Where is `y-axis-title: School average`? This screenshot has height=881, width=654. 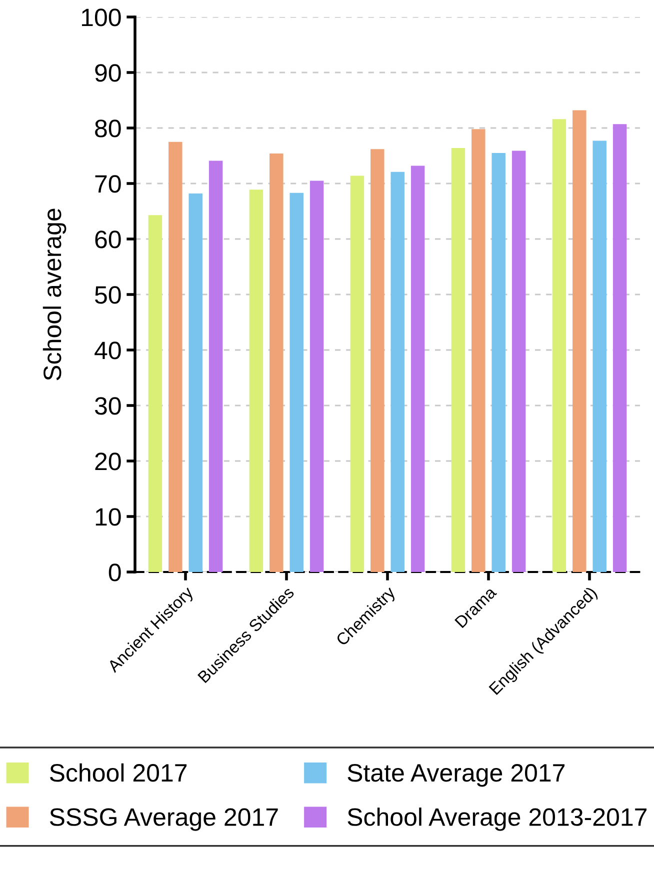 y-axis-title: School average is located at coordinates (54, 294).